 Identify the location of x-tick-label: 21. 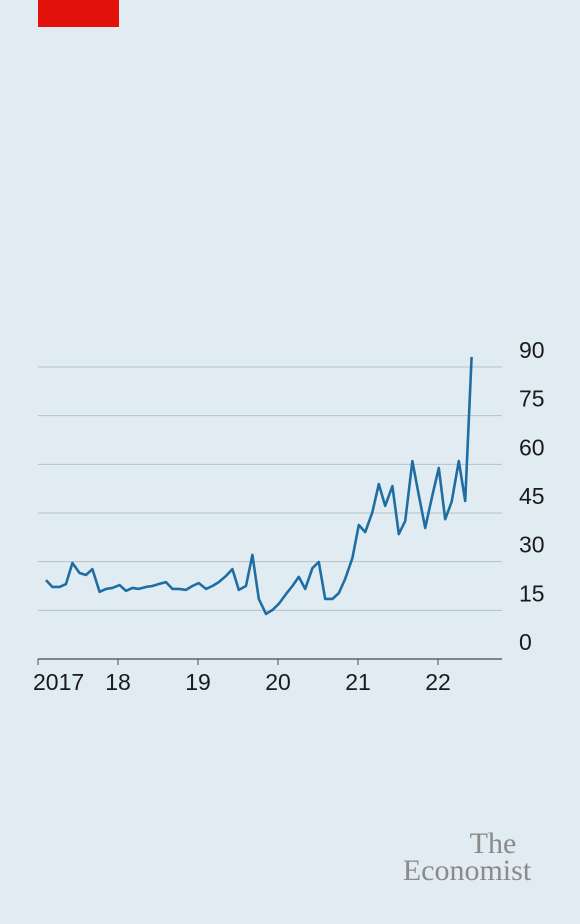
(358, 682).